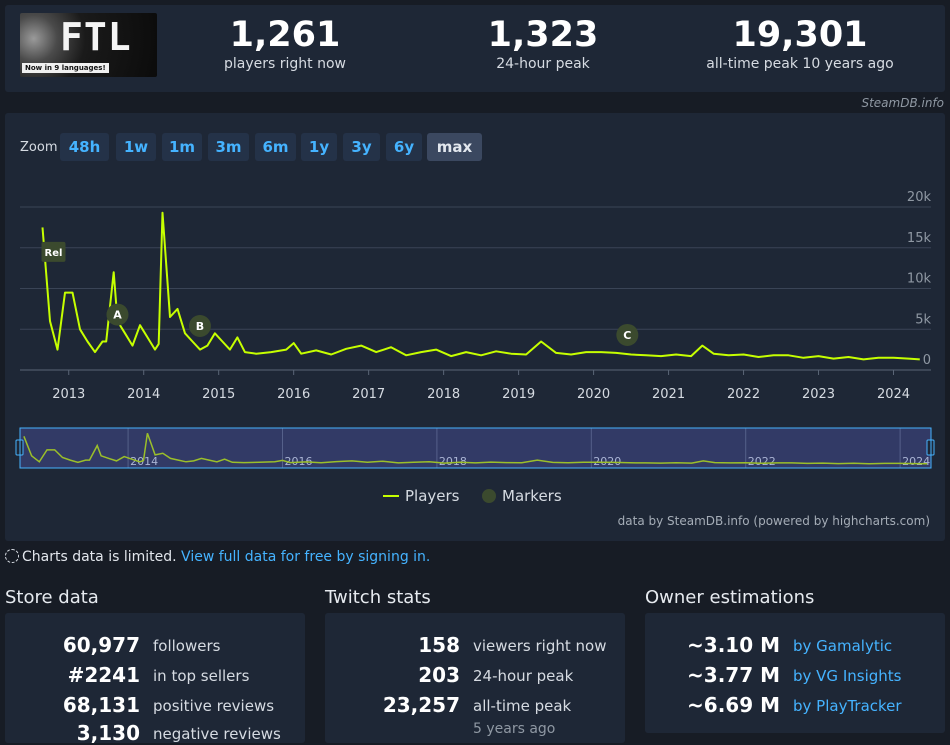 The height and width of the screenshot is (745, 950). What do you see at coordinates (404, 147) in the screenshot?
I see `zoom-button-6y: 6y` at bounding box center [404, 147].